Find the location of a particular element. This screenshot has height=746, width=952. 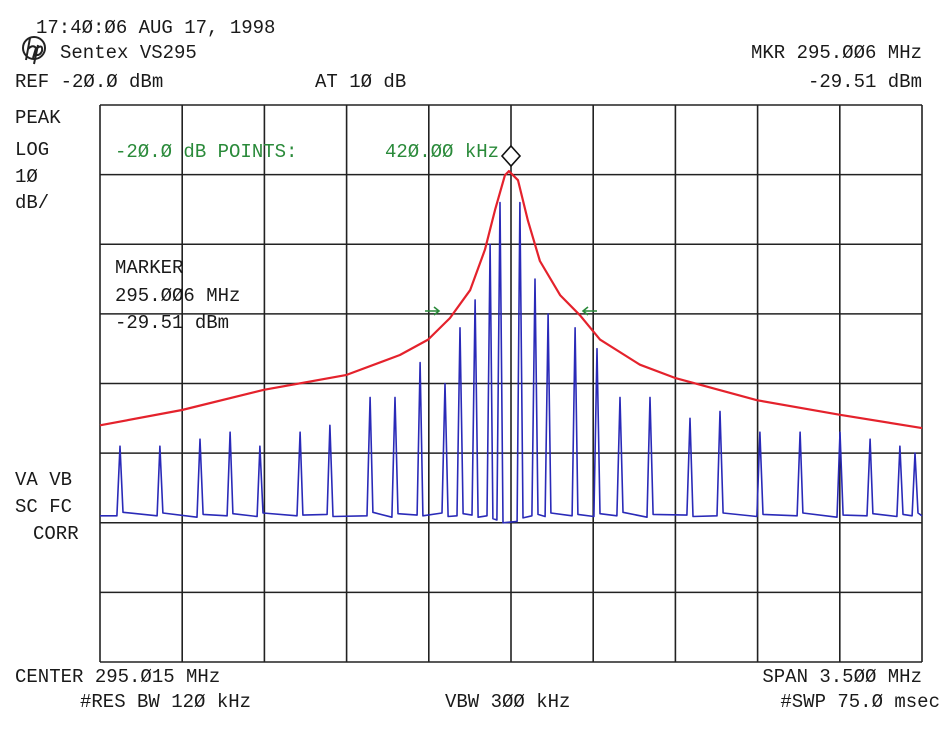

marker-level-header: -29.51 dBm is located at coordinates (865, 82).